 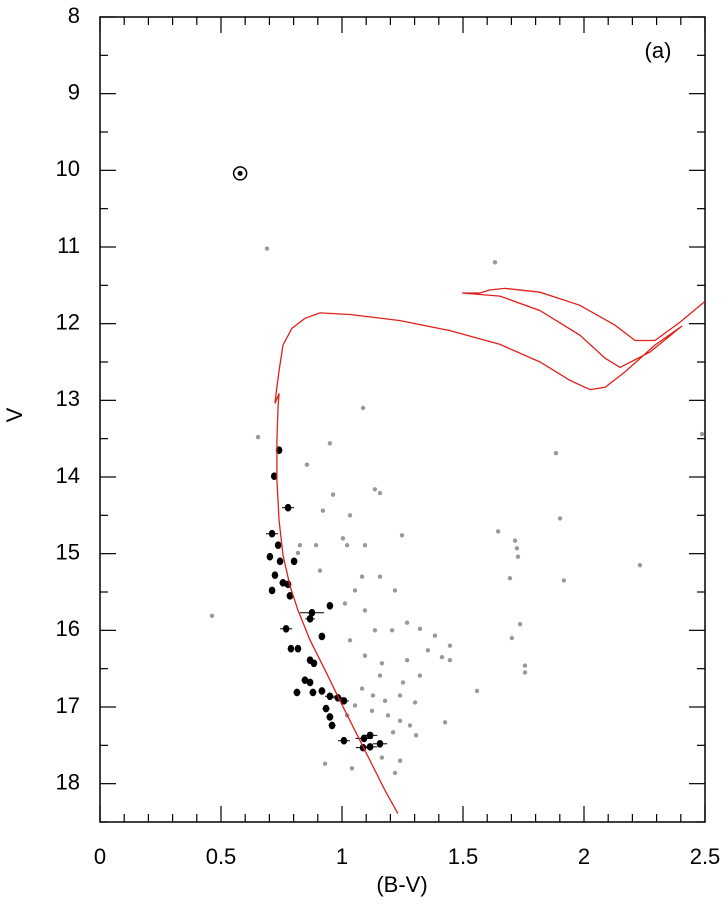 I want to click on x-tick-label: 1.5, so click(x=463, y=856).